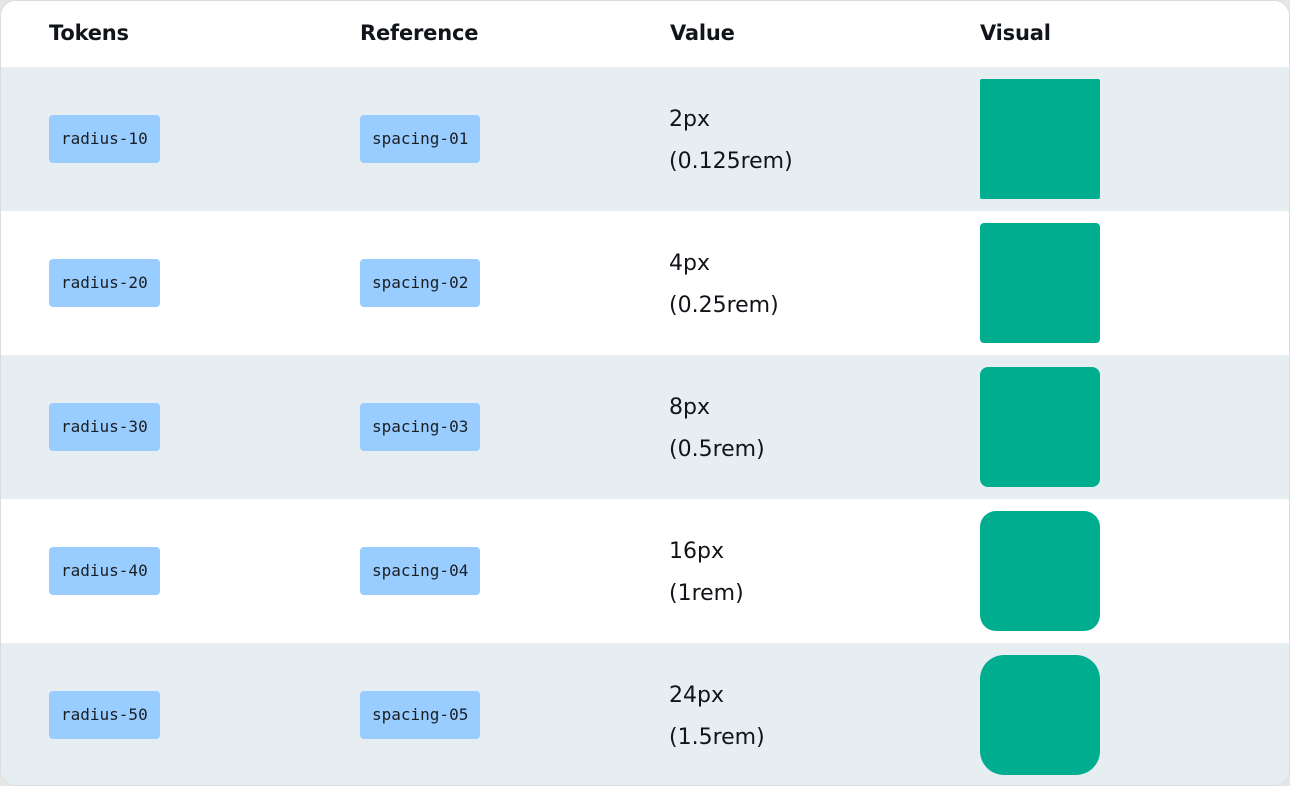  Describe the element at coordinates (696, 551) in the screenshot. I see `value-px: 16px` at that location.